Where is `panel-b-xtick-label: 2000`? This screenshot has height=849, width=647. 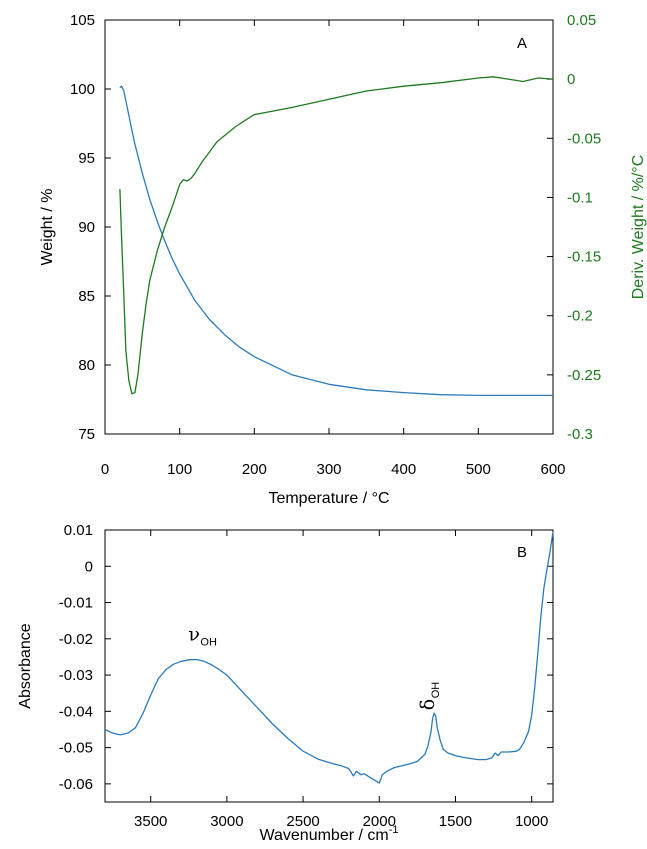
panel-b-xtick-label: 2000 is located at coordinates (379, 821).